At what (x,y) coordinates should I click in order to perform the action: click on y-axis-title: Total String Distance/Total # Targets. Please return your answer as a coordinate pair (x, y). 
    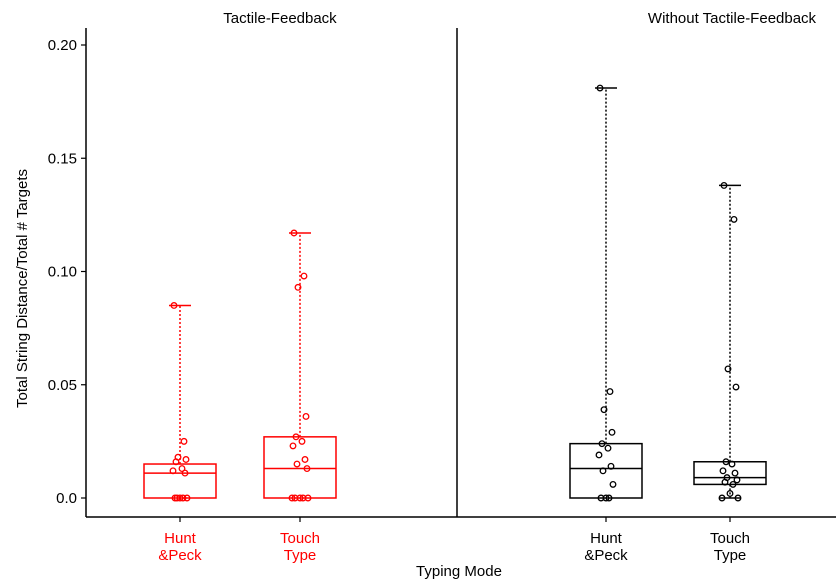
    Looking at the image, I should click on (22, 288).